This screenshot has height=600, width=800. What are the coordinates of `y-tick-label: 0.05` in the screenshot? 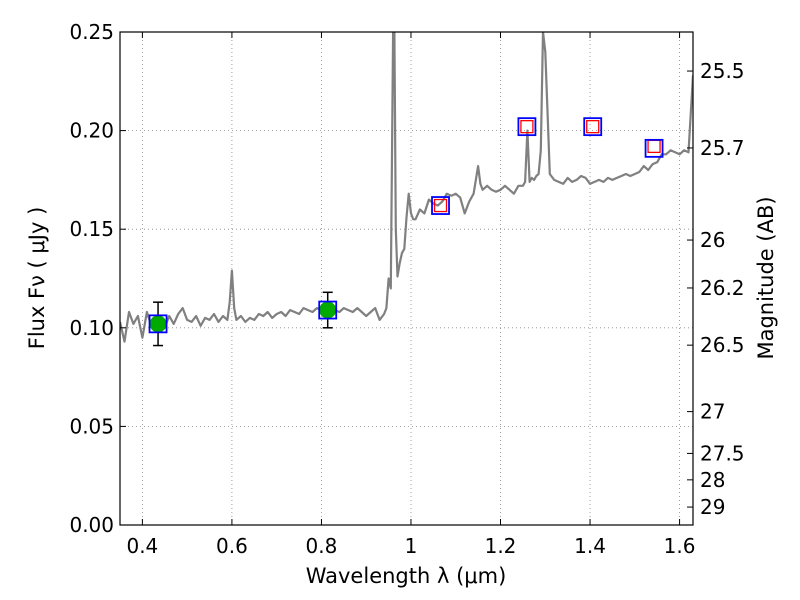 It's located at (91, 426).